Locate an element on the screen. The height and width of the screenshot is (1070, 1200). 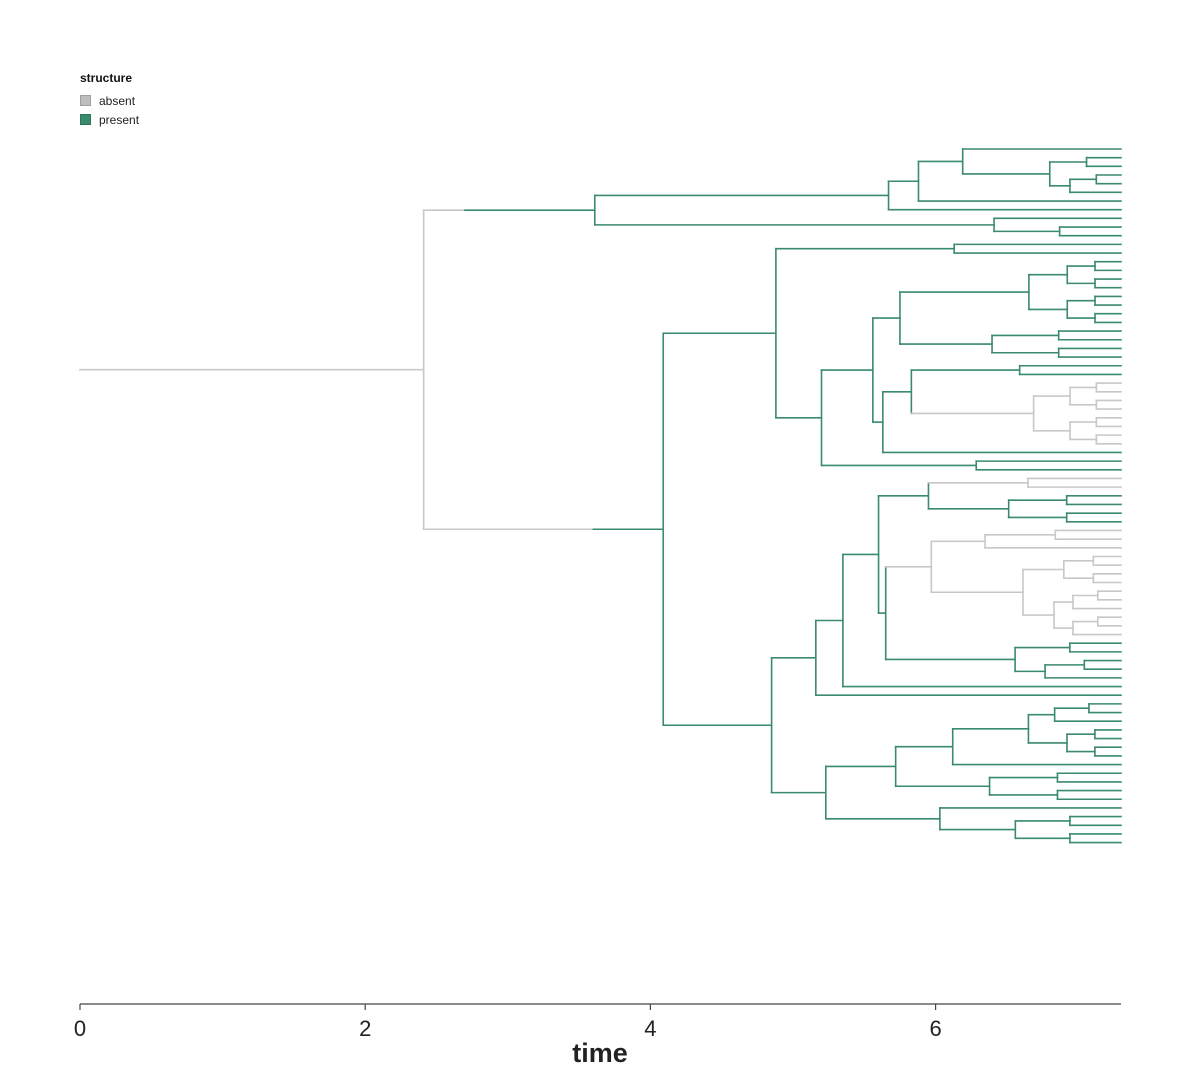
legend: structure absent present is located at coordinates (109, 100).